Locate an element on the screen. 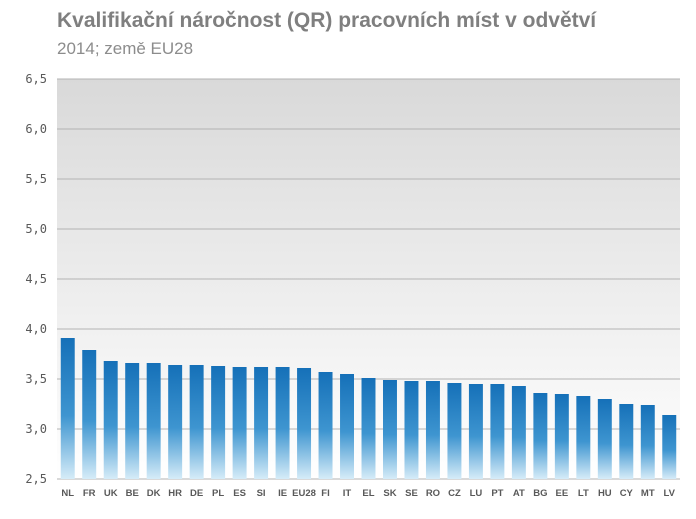 Image resolution: width=696 pixels, height=519 pixels. x-tick-label: SK is located at coordinates (389, 493).